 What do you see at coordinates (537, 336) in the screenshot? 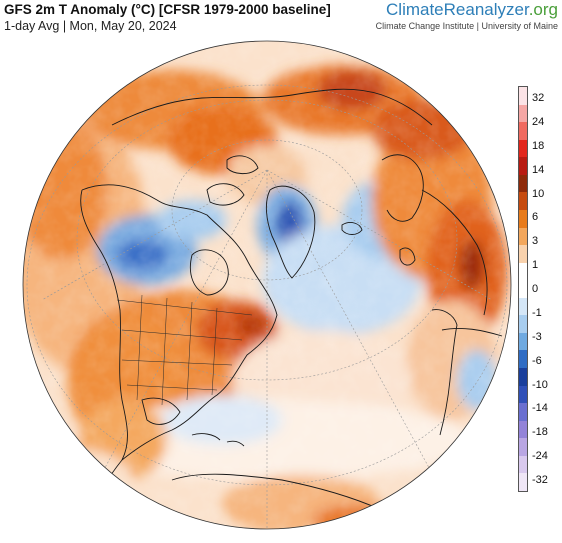
I see `legend-tick-label: -3` at bounding box center [537, 336].